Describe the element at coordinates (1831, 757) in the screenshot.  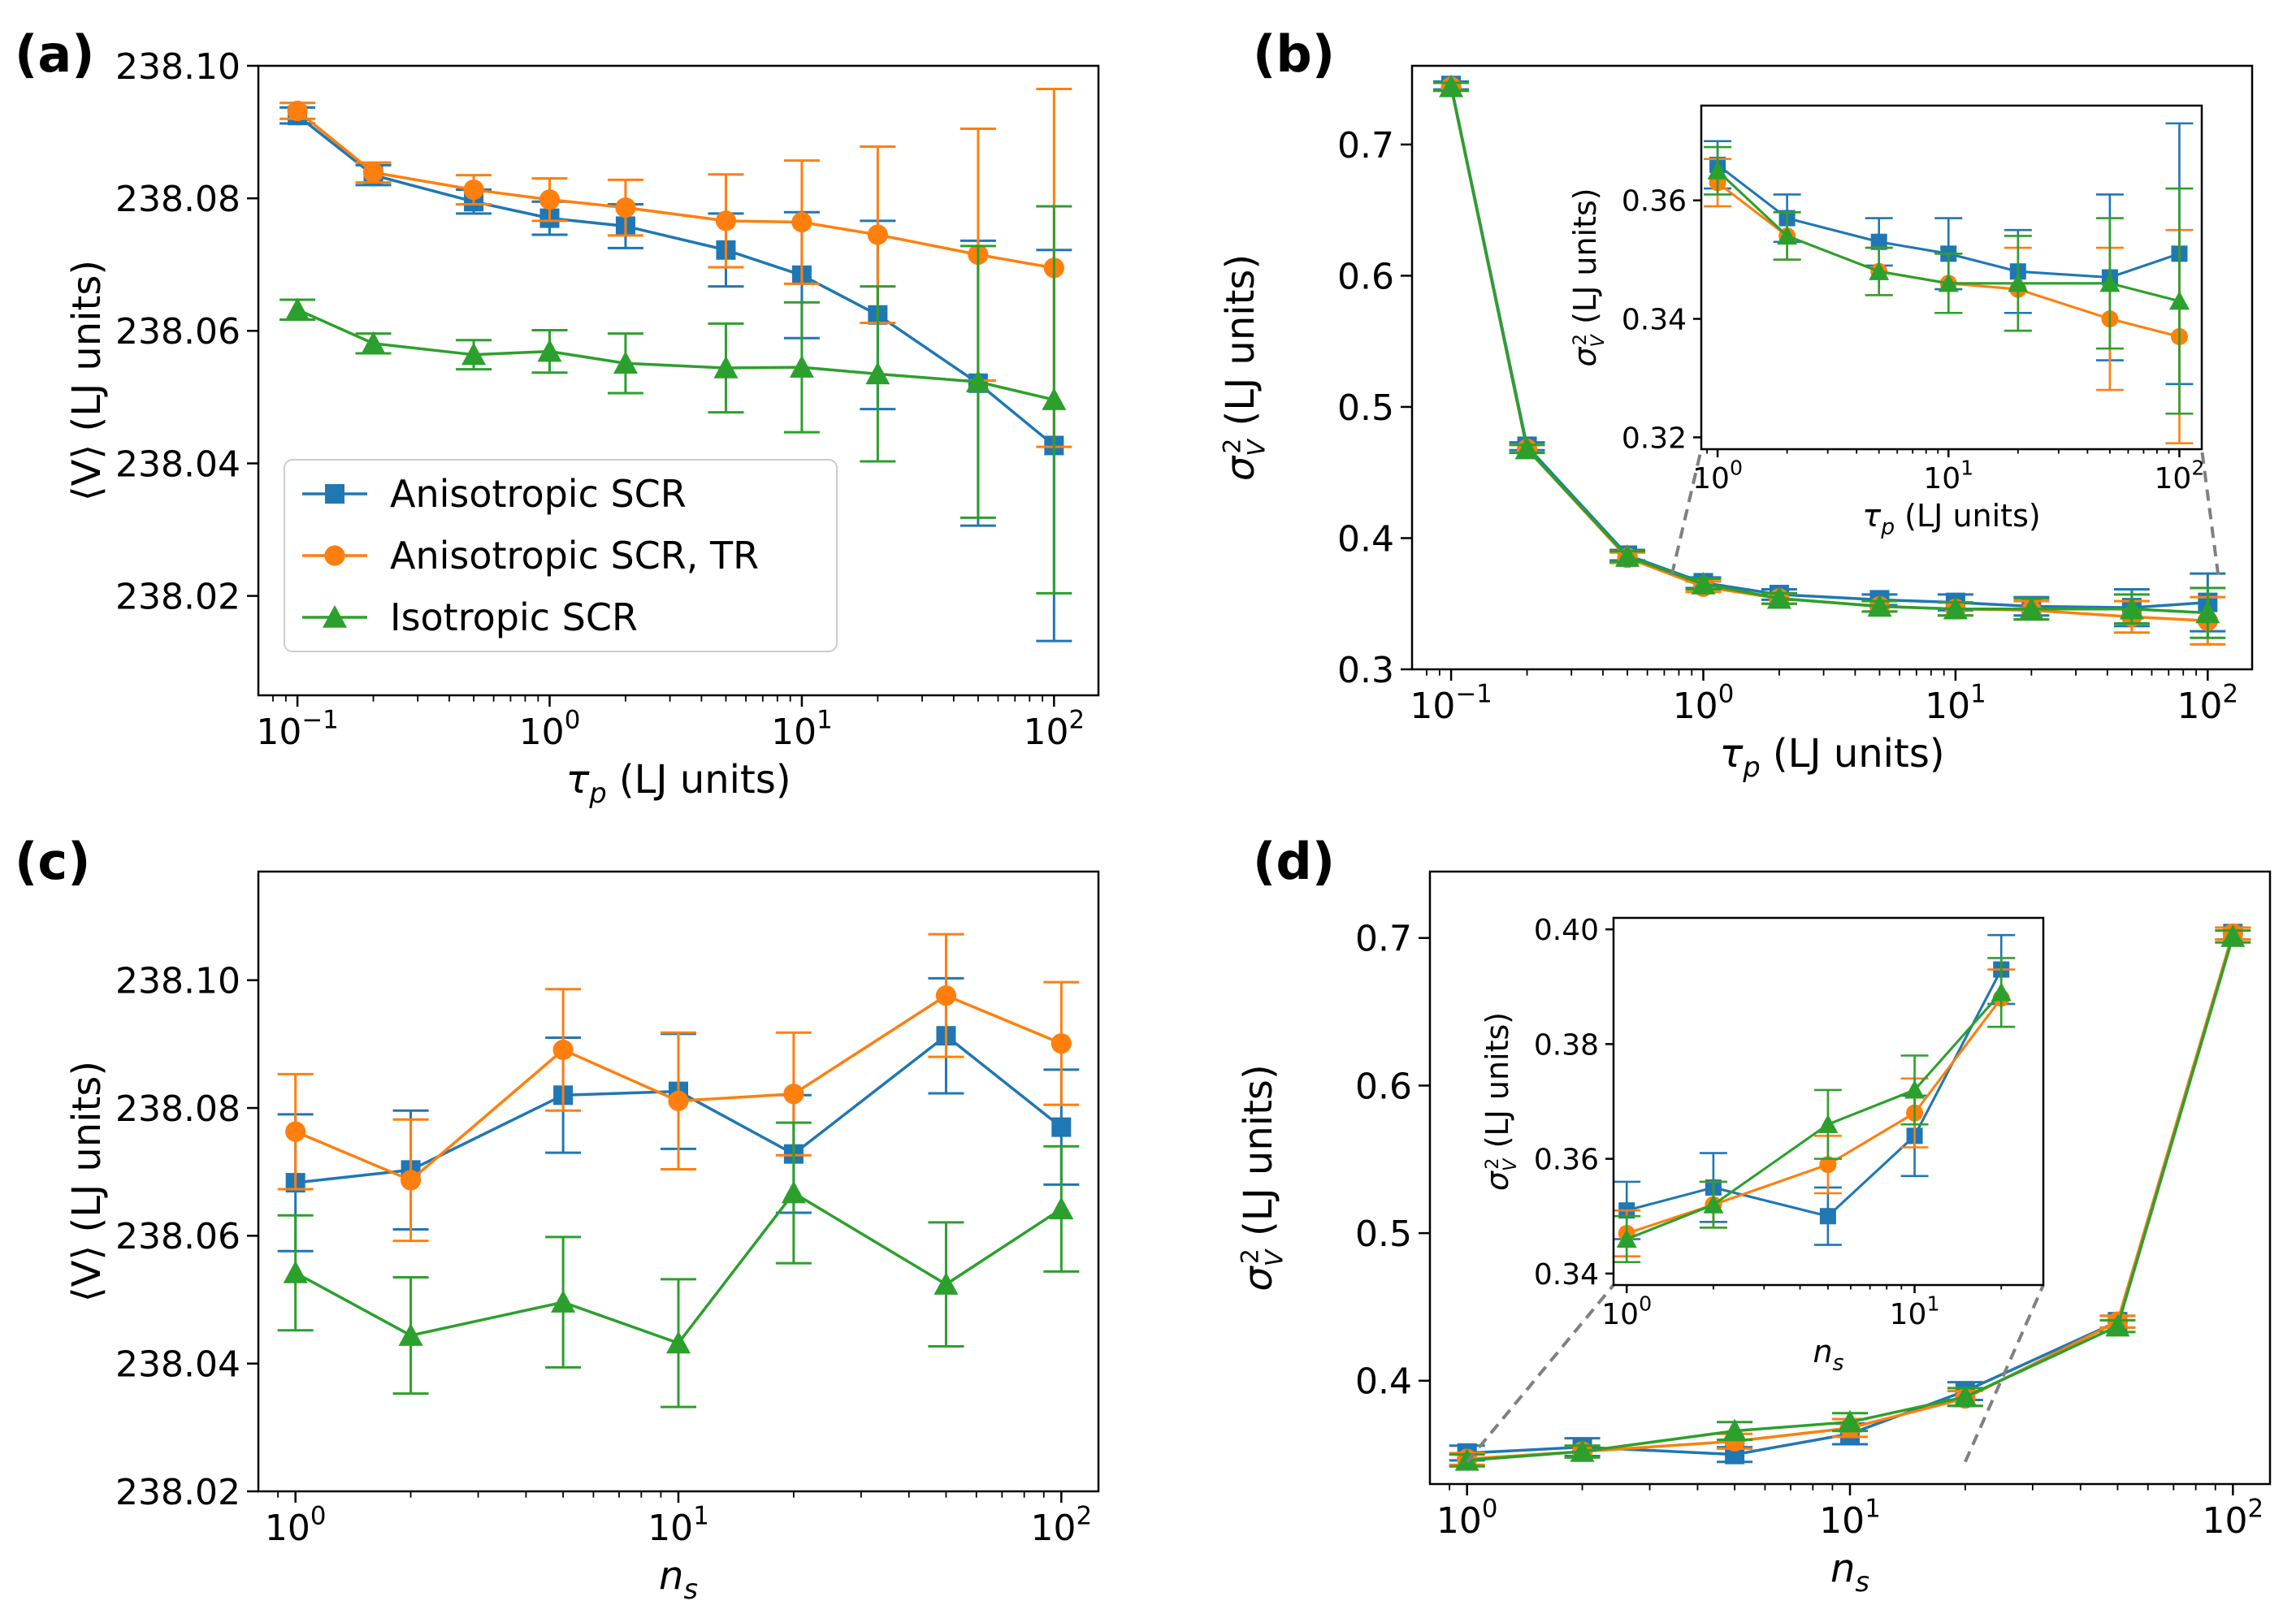
I see `x-axis-label: τp (LJ units)` at that location.